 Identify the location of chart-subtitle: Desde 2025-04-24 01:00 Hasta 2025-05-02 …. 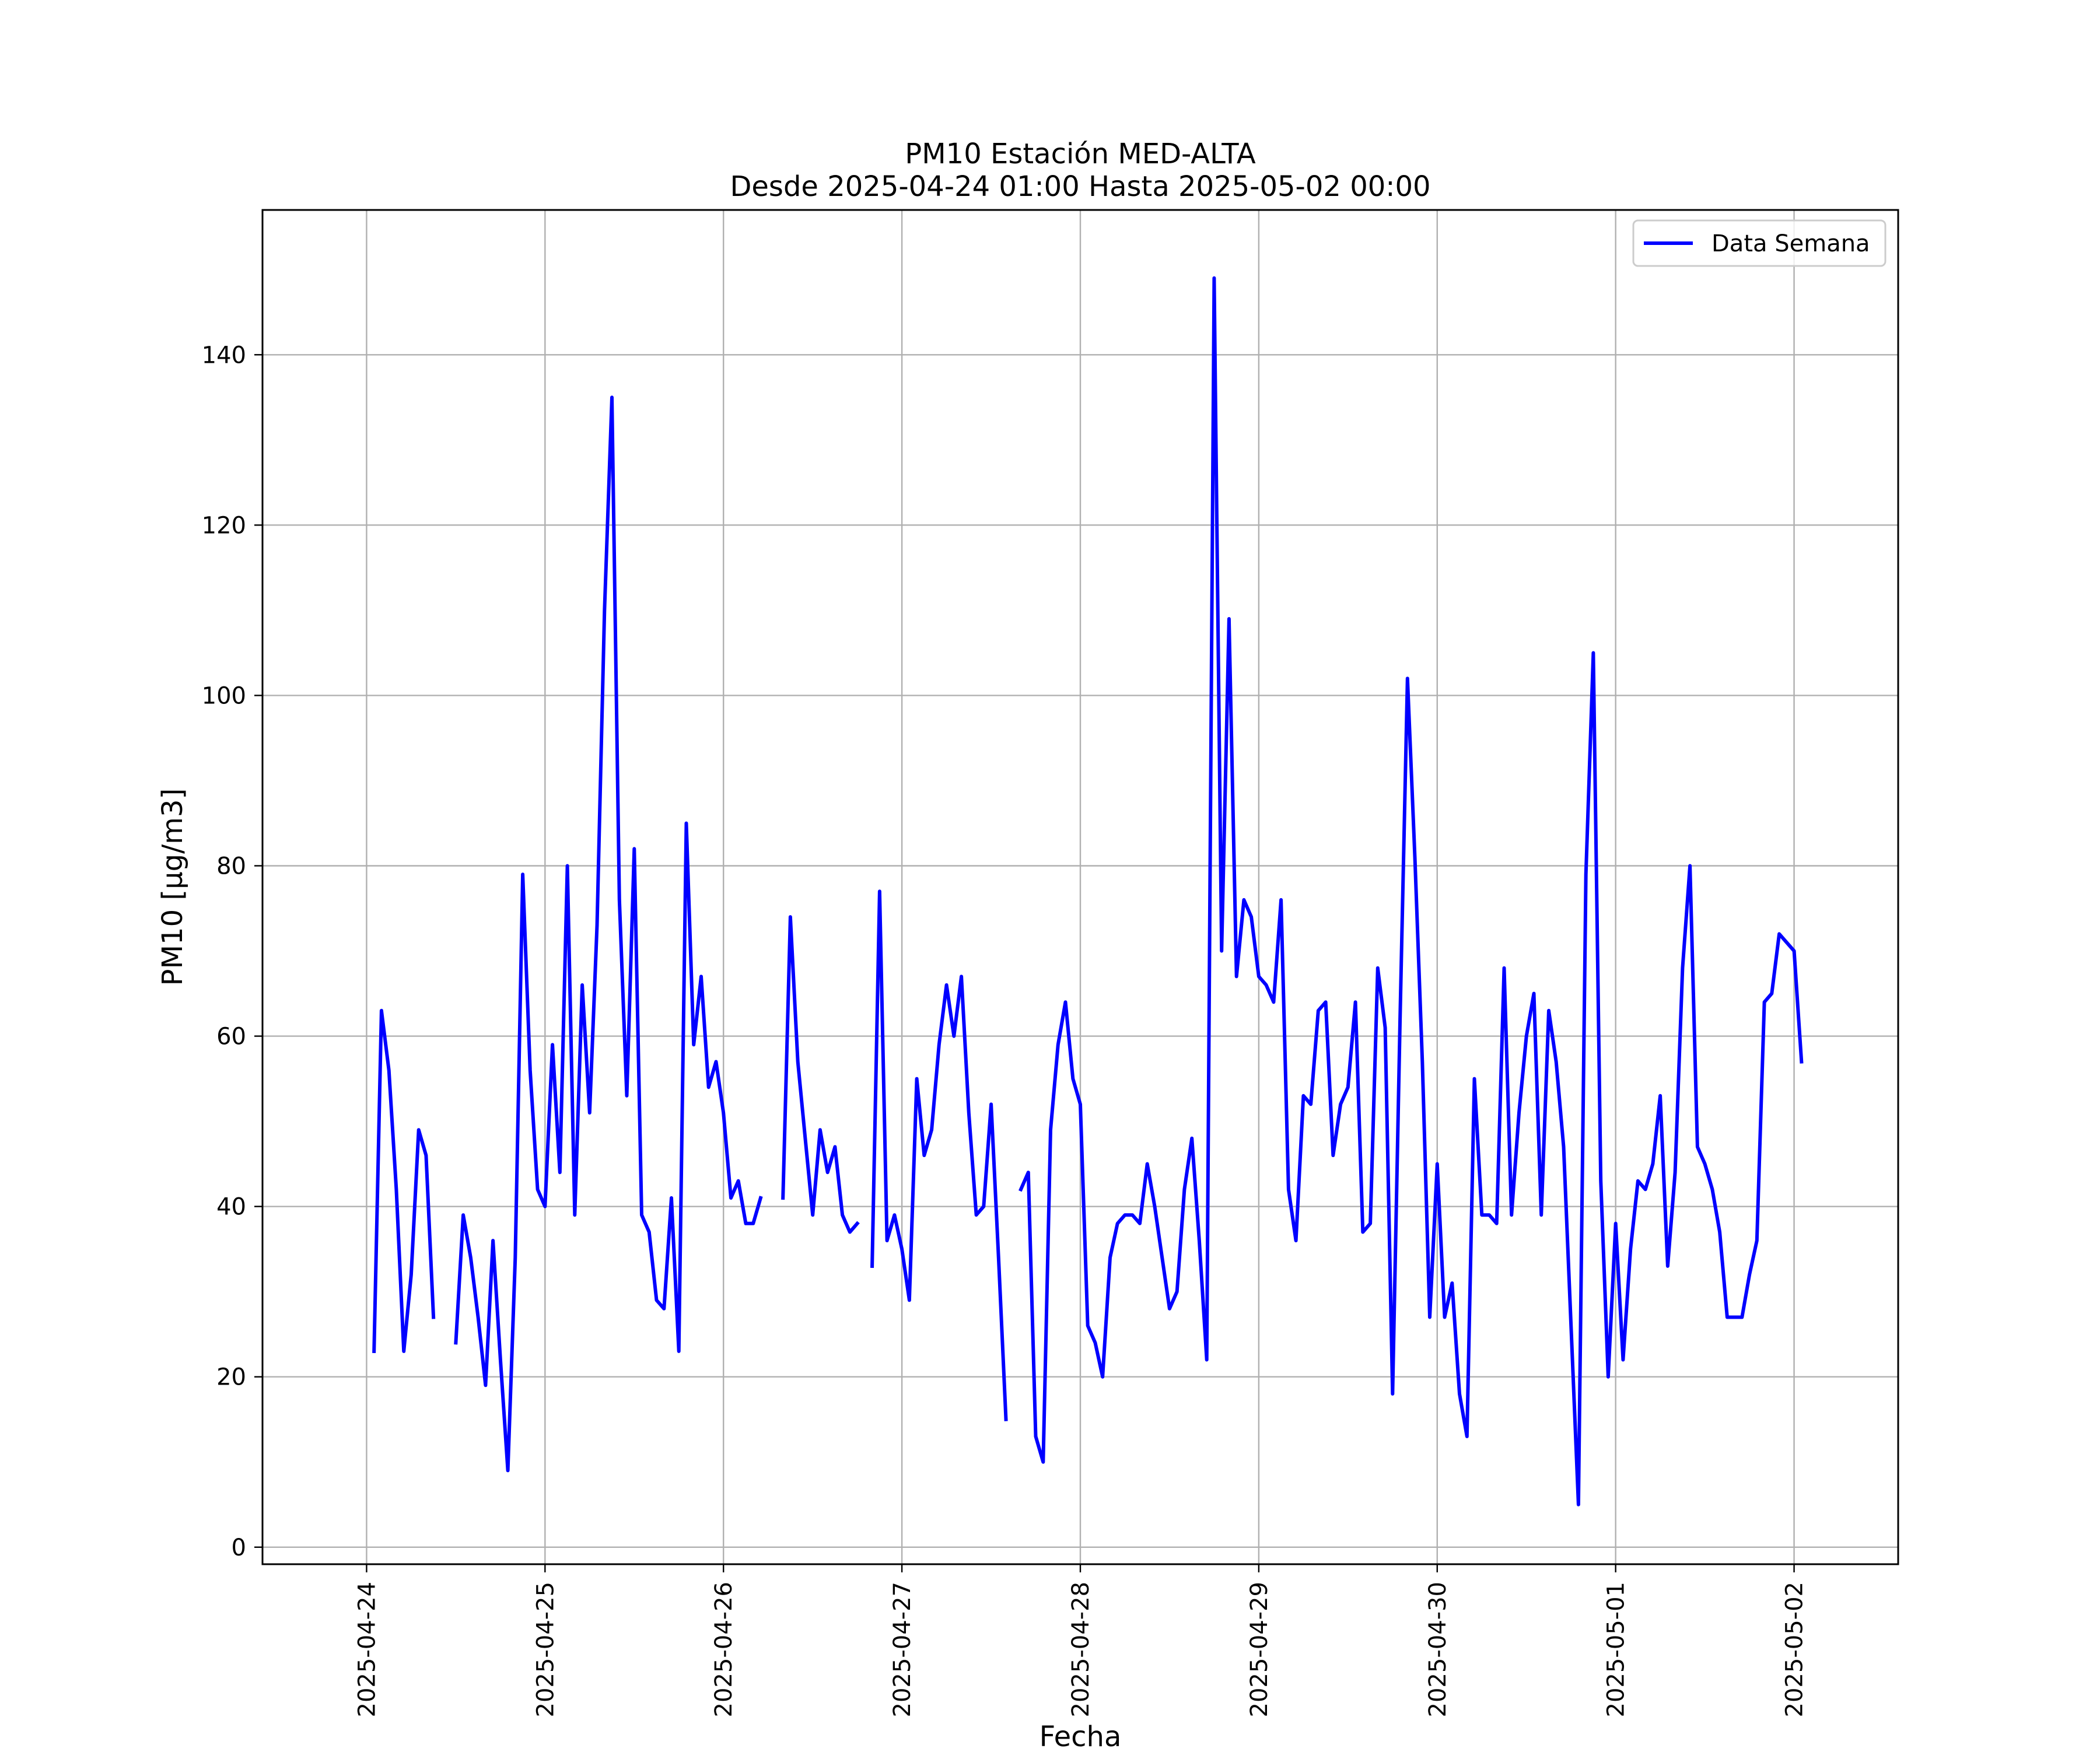
(1080, 187).